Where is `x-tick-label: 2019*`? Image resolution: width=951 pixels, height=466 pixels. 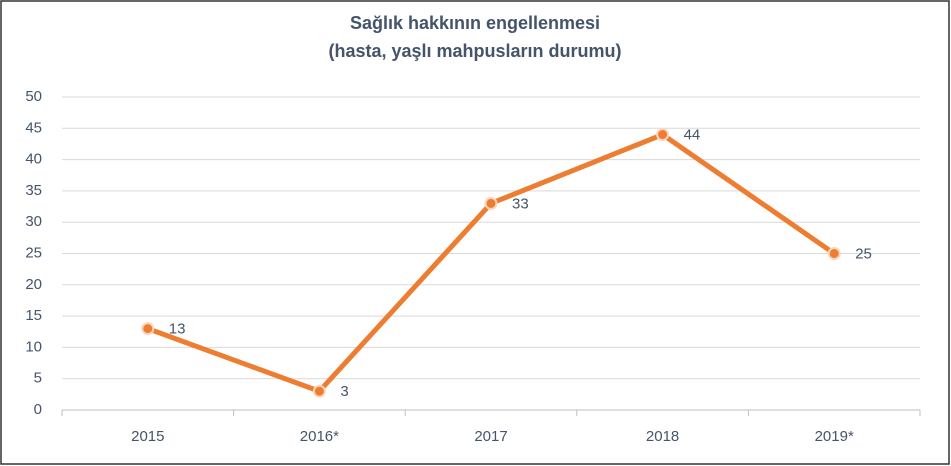 x-tick-label: 2019* is located at coordinates (834, 436).